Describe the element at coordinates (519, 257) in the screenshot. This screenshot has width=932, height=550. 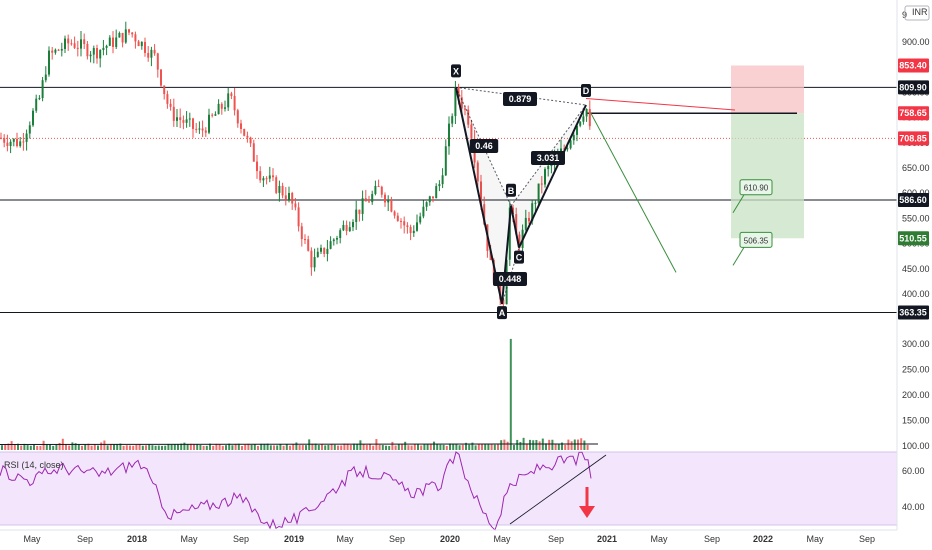
I see `point-box-C` at that location.